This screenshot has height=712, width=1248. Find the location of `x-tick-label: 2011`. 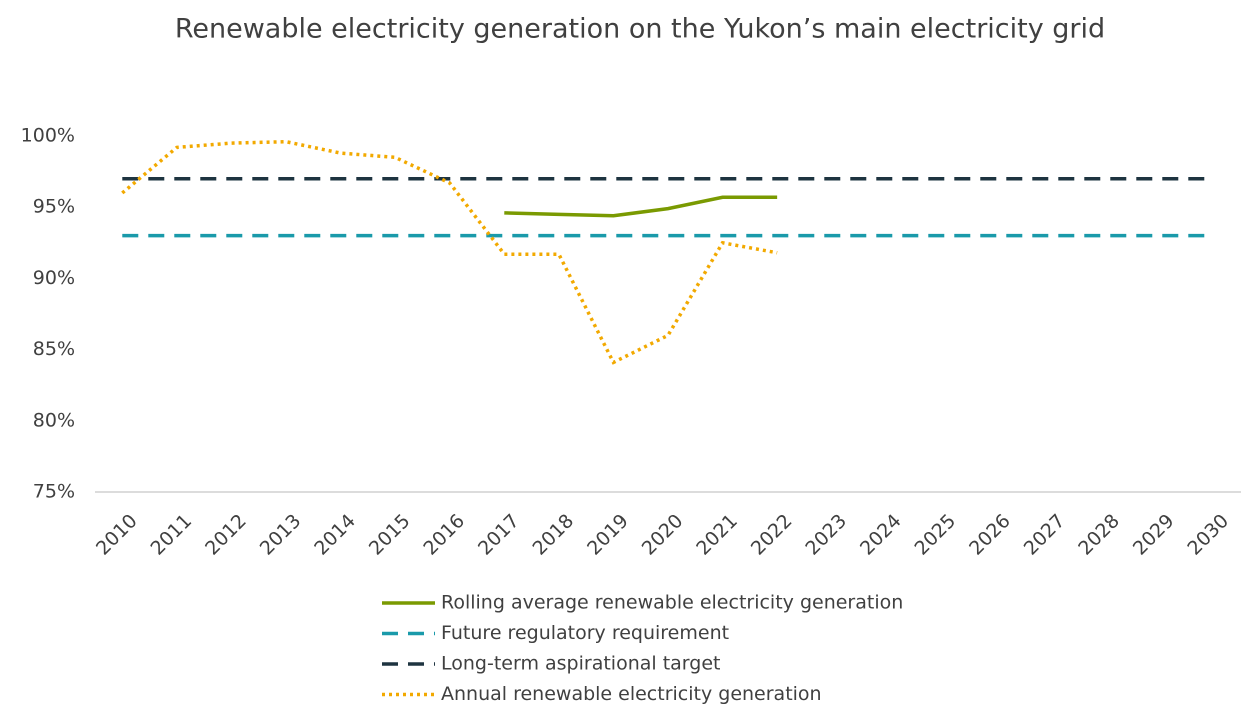

x-tick-label: 2011 is located at coordinates (172, 535).